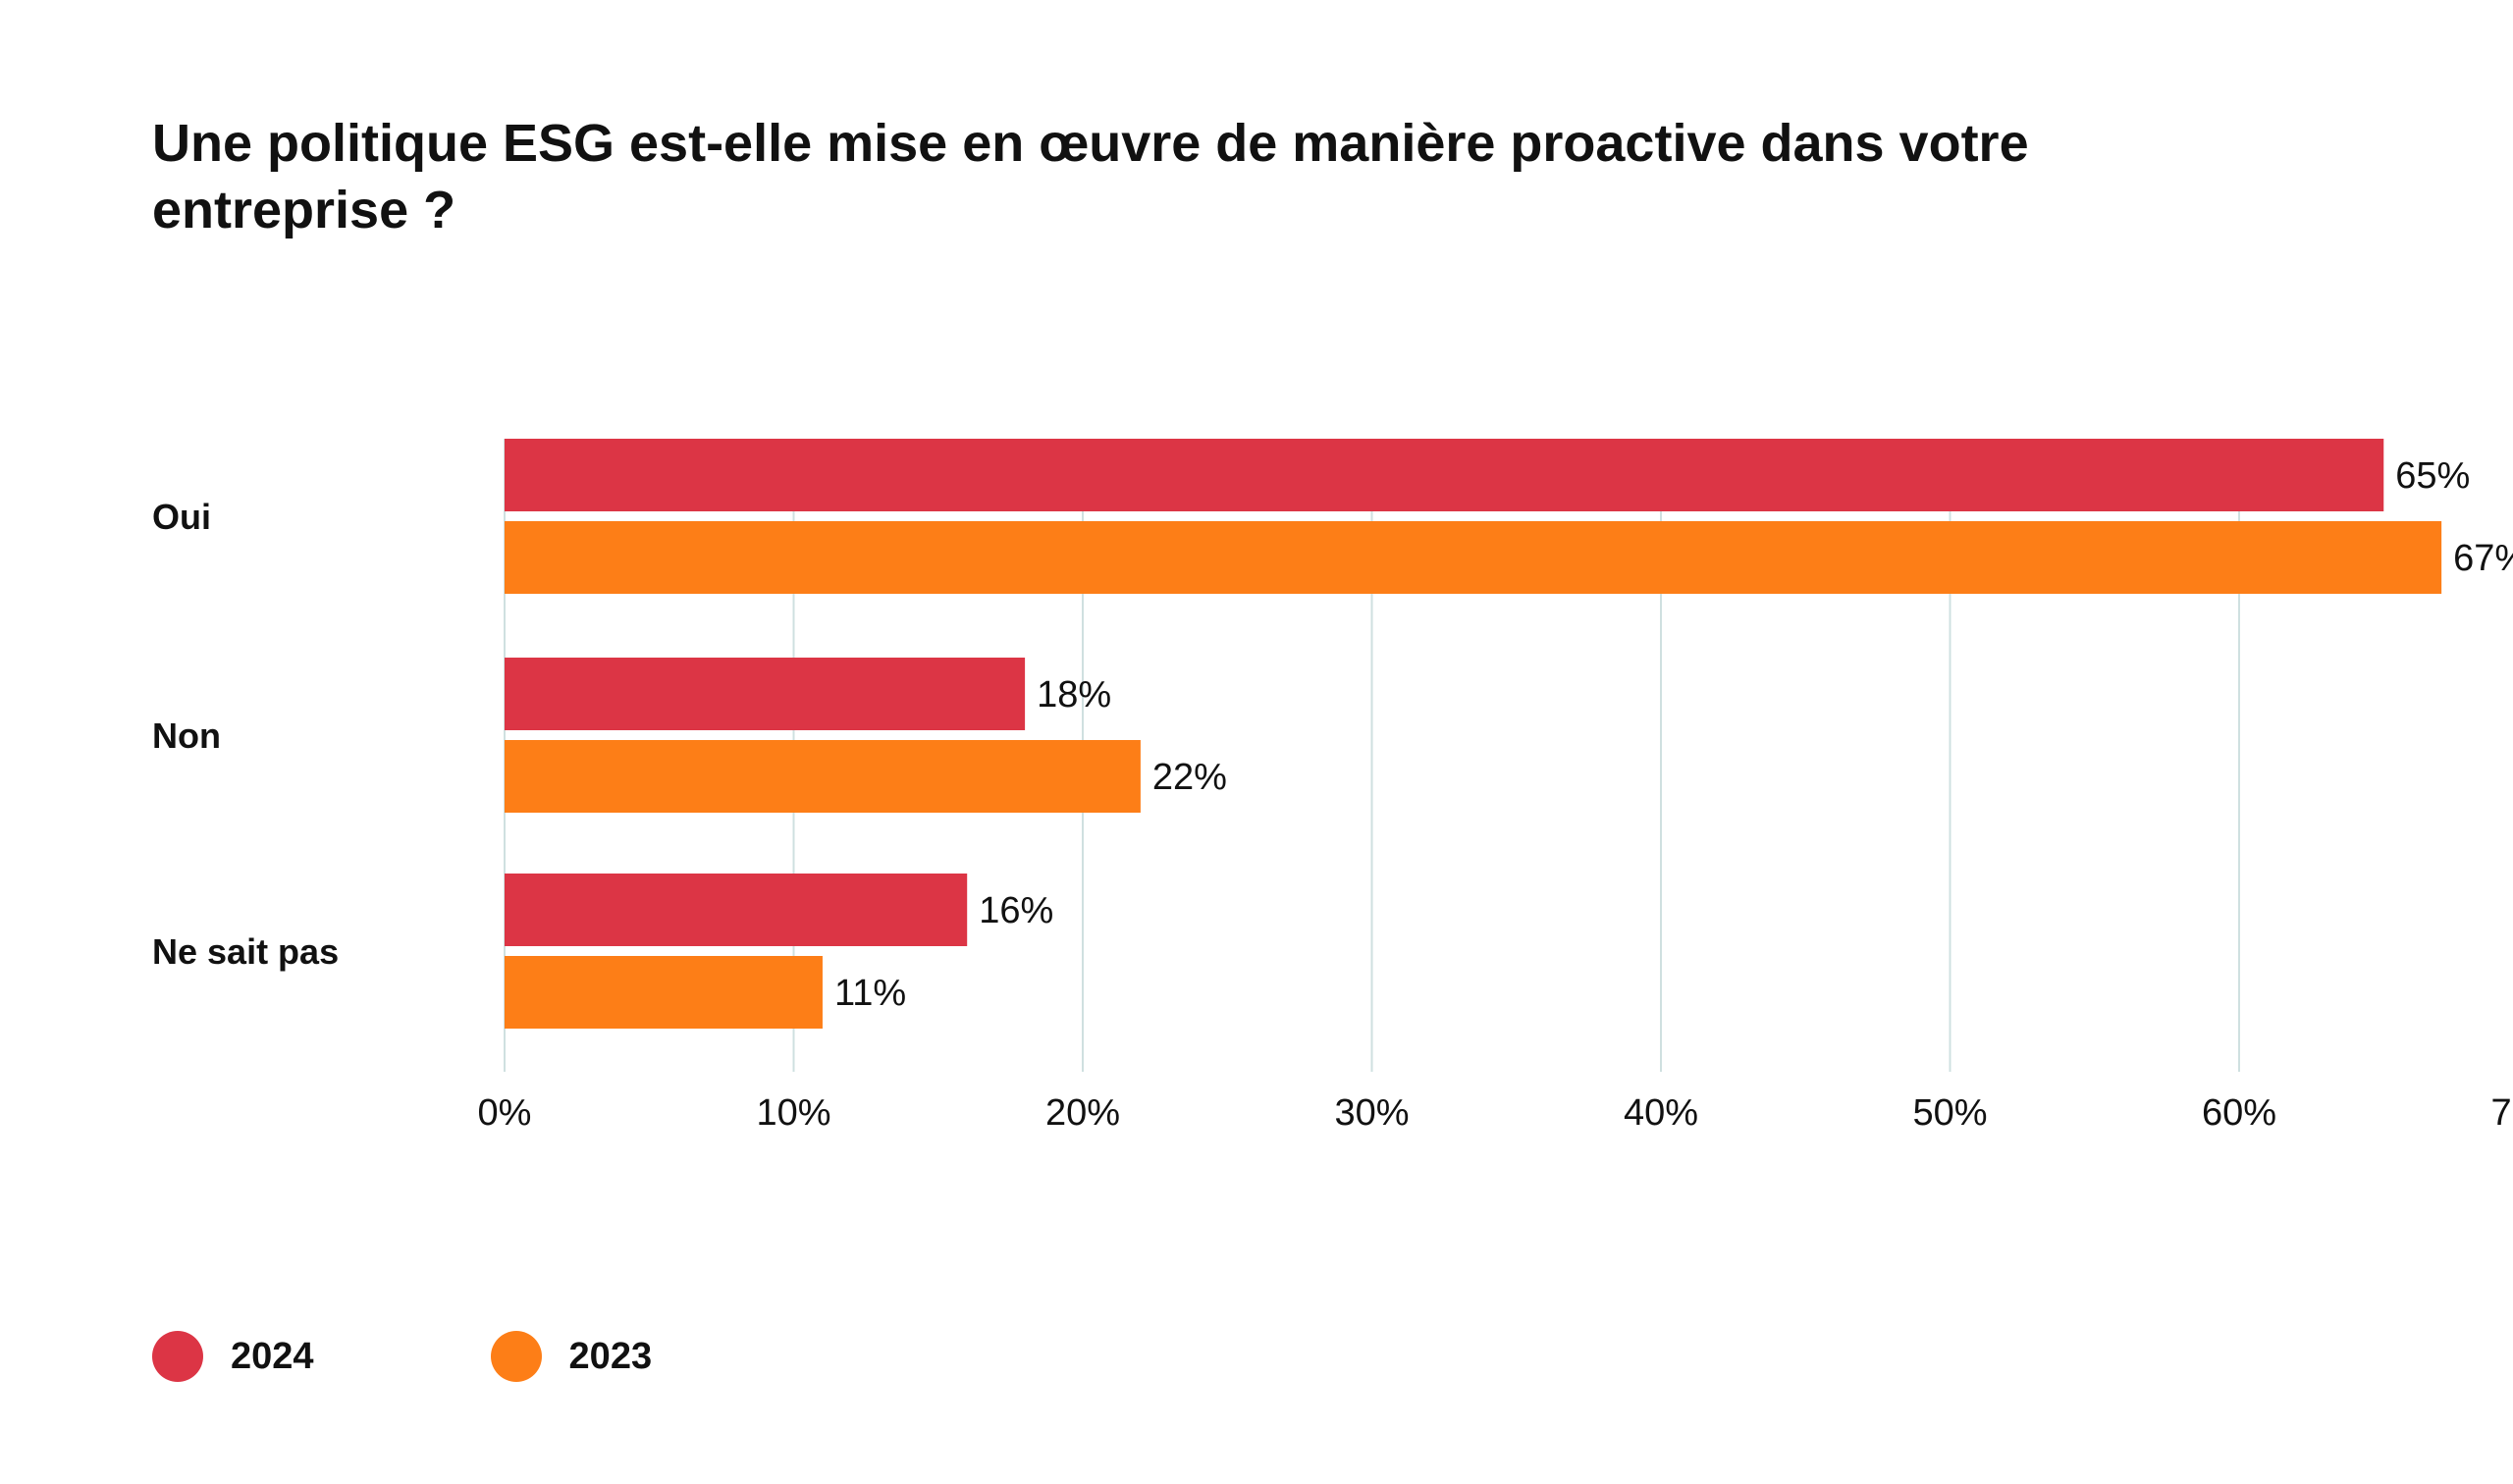 The height and width of the screenshot is (1484, 2513). I want to click on category-label: Oui, so click(182, 517).